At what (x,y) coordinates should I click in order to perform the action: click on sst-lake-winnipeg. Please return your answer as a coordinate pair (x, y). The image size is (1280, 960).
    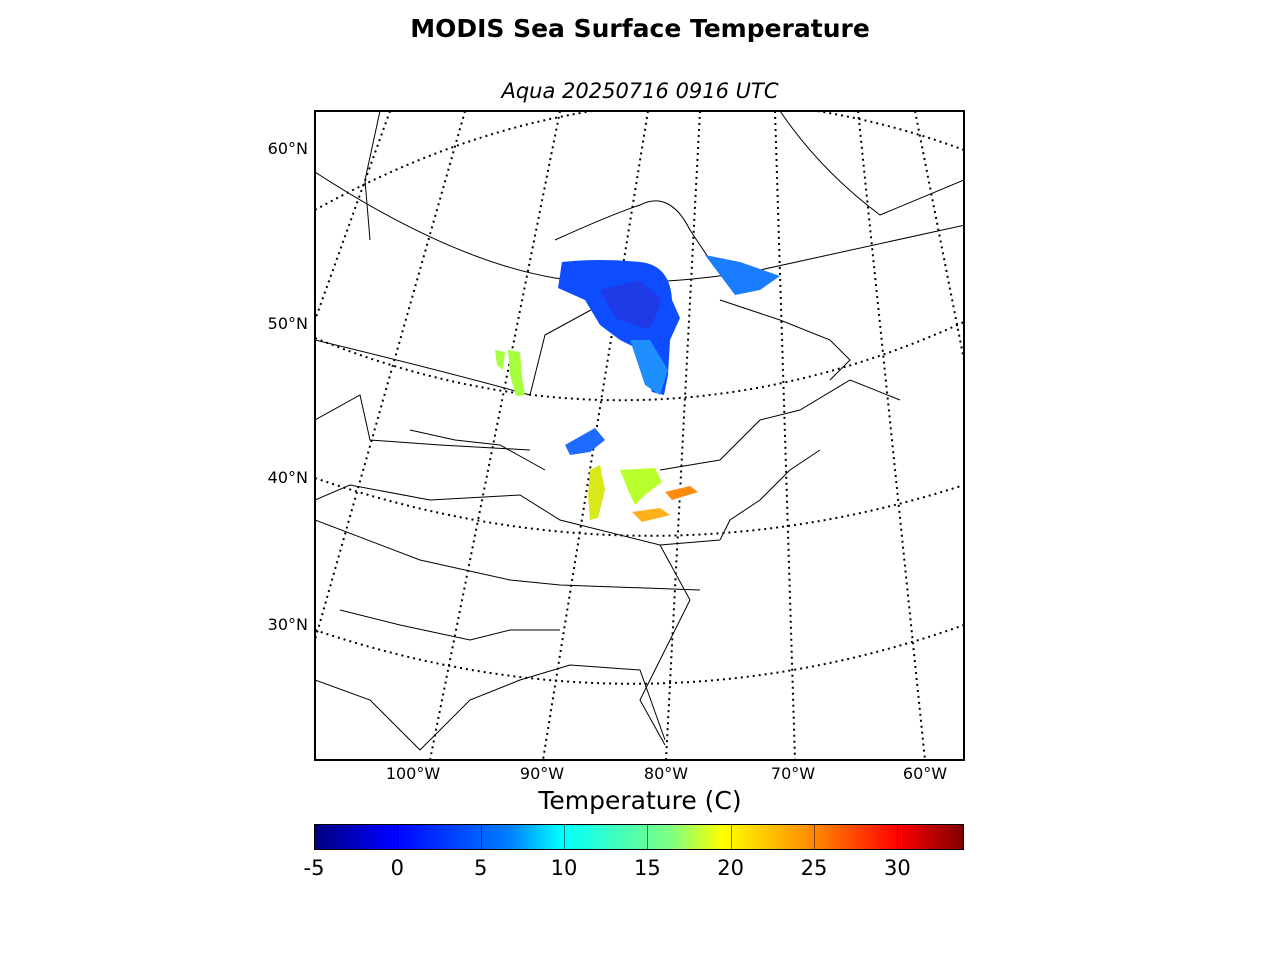
    Looking at the image, I should click on (516, 373).